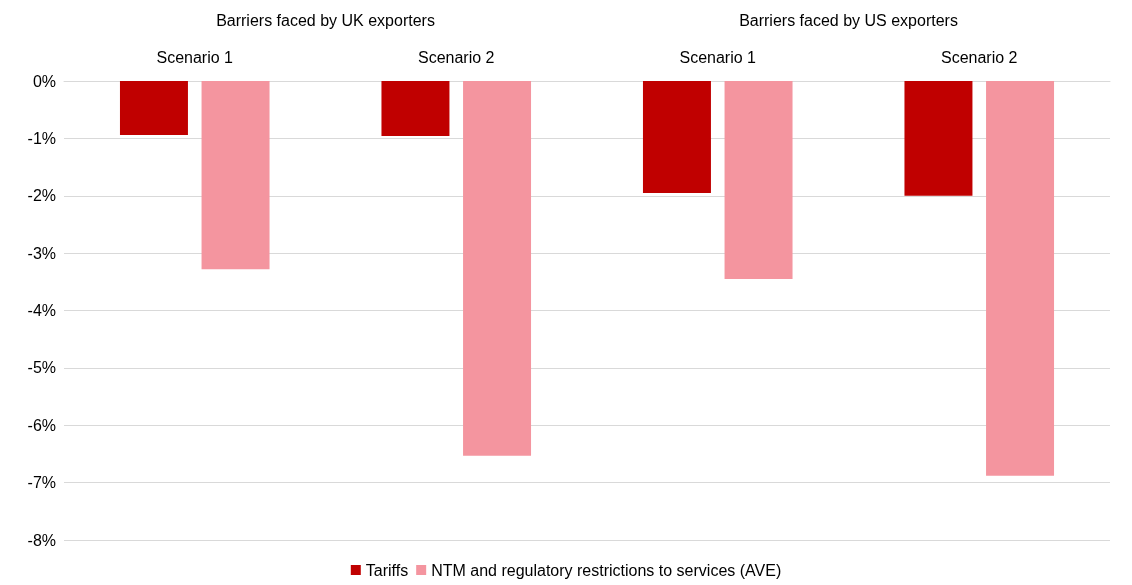 The height and width of the screenshot is (585, 1132). I want to click on y-tick-label: -1%, so click(41, 138).